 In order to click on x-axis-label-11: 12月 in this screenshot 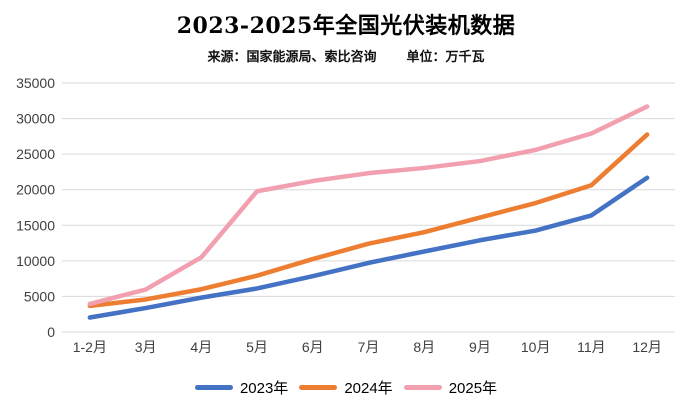, I will do `click(647, 347)`.